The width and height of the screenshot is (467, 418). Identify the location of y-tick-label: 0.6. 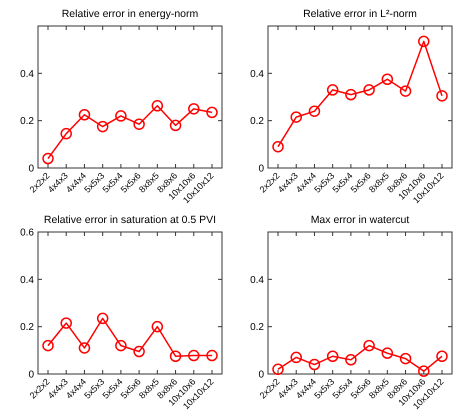
(27, 233).